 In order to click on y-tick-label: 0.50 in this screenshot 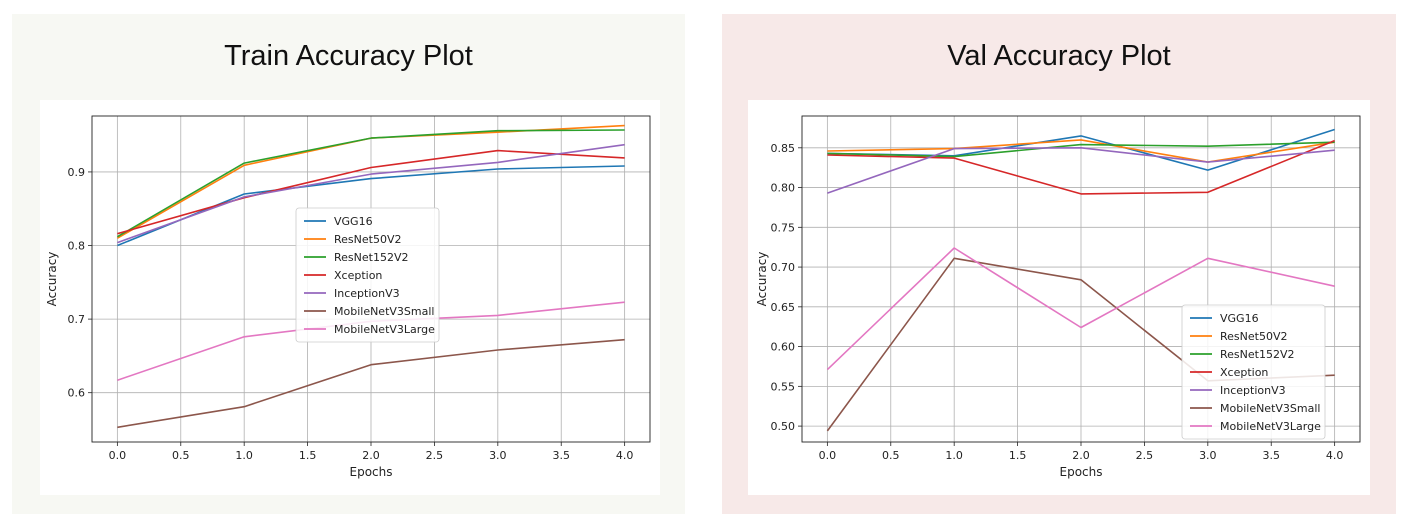, I will do `click(783, 426)`.